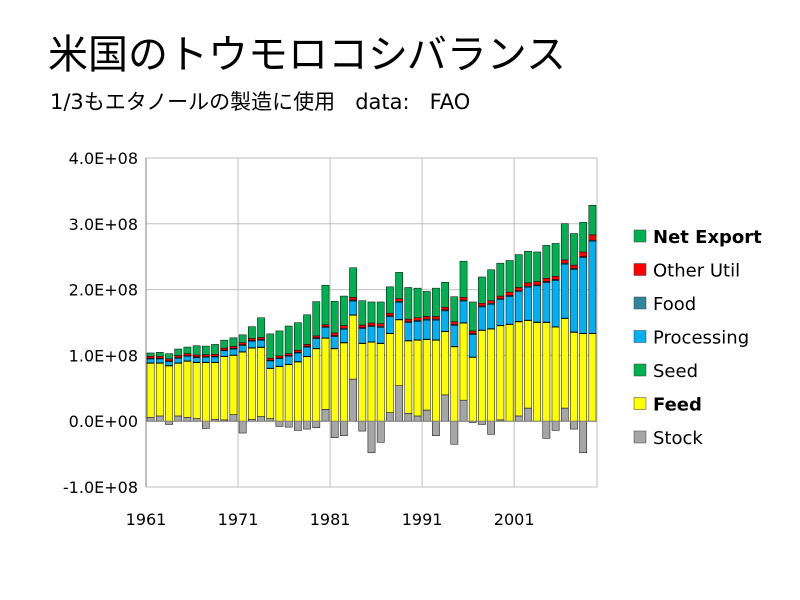  I want to click on x-tick-label: 1961, so click(146, 519).